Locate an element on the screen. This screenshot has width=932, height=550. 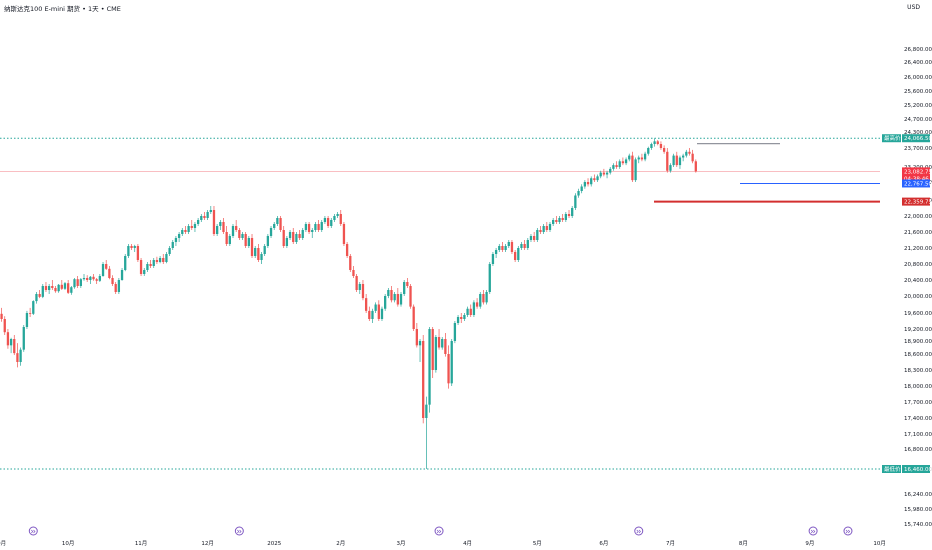
x-tick-label: 3月 is located at coordinates (401, 543).